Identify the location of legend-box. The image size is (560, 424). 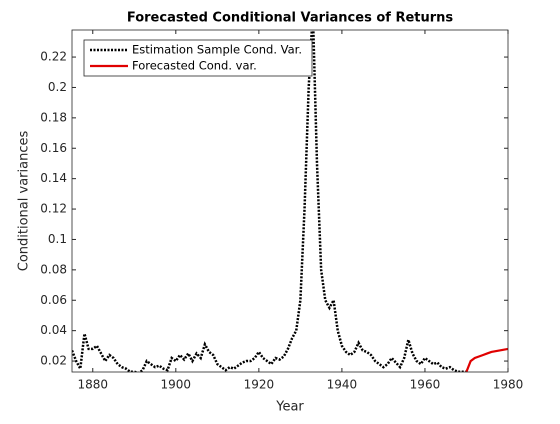
(198, 58).